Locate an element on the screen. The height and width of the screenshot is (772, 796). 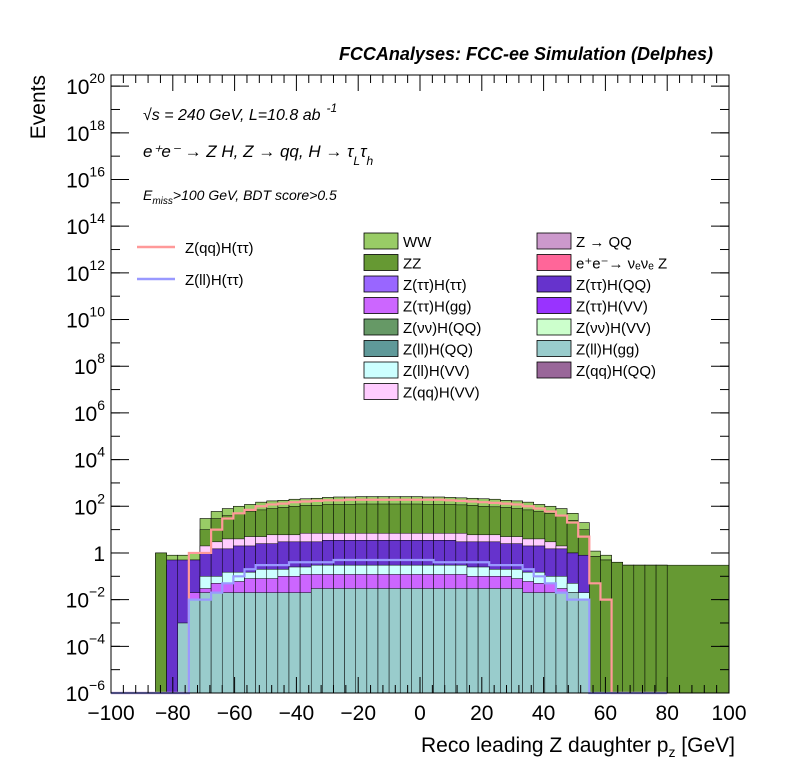
legend-swatch-e⁺e⁻→ νₑνₑ Z is located at coordinates (554, 262).